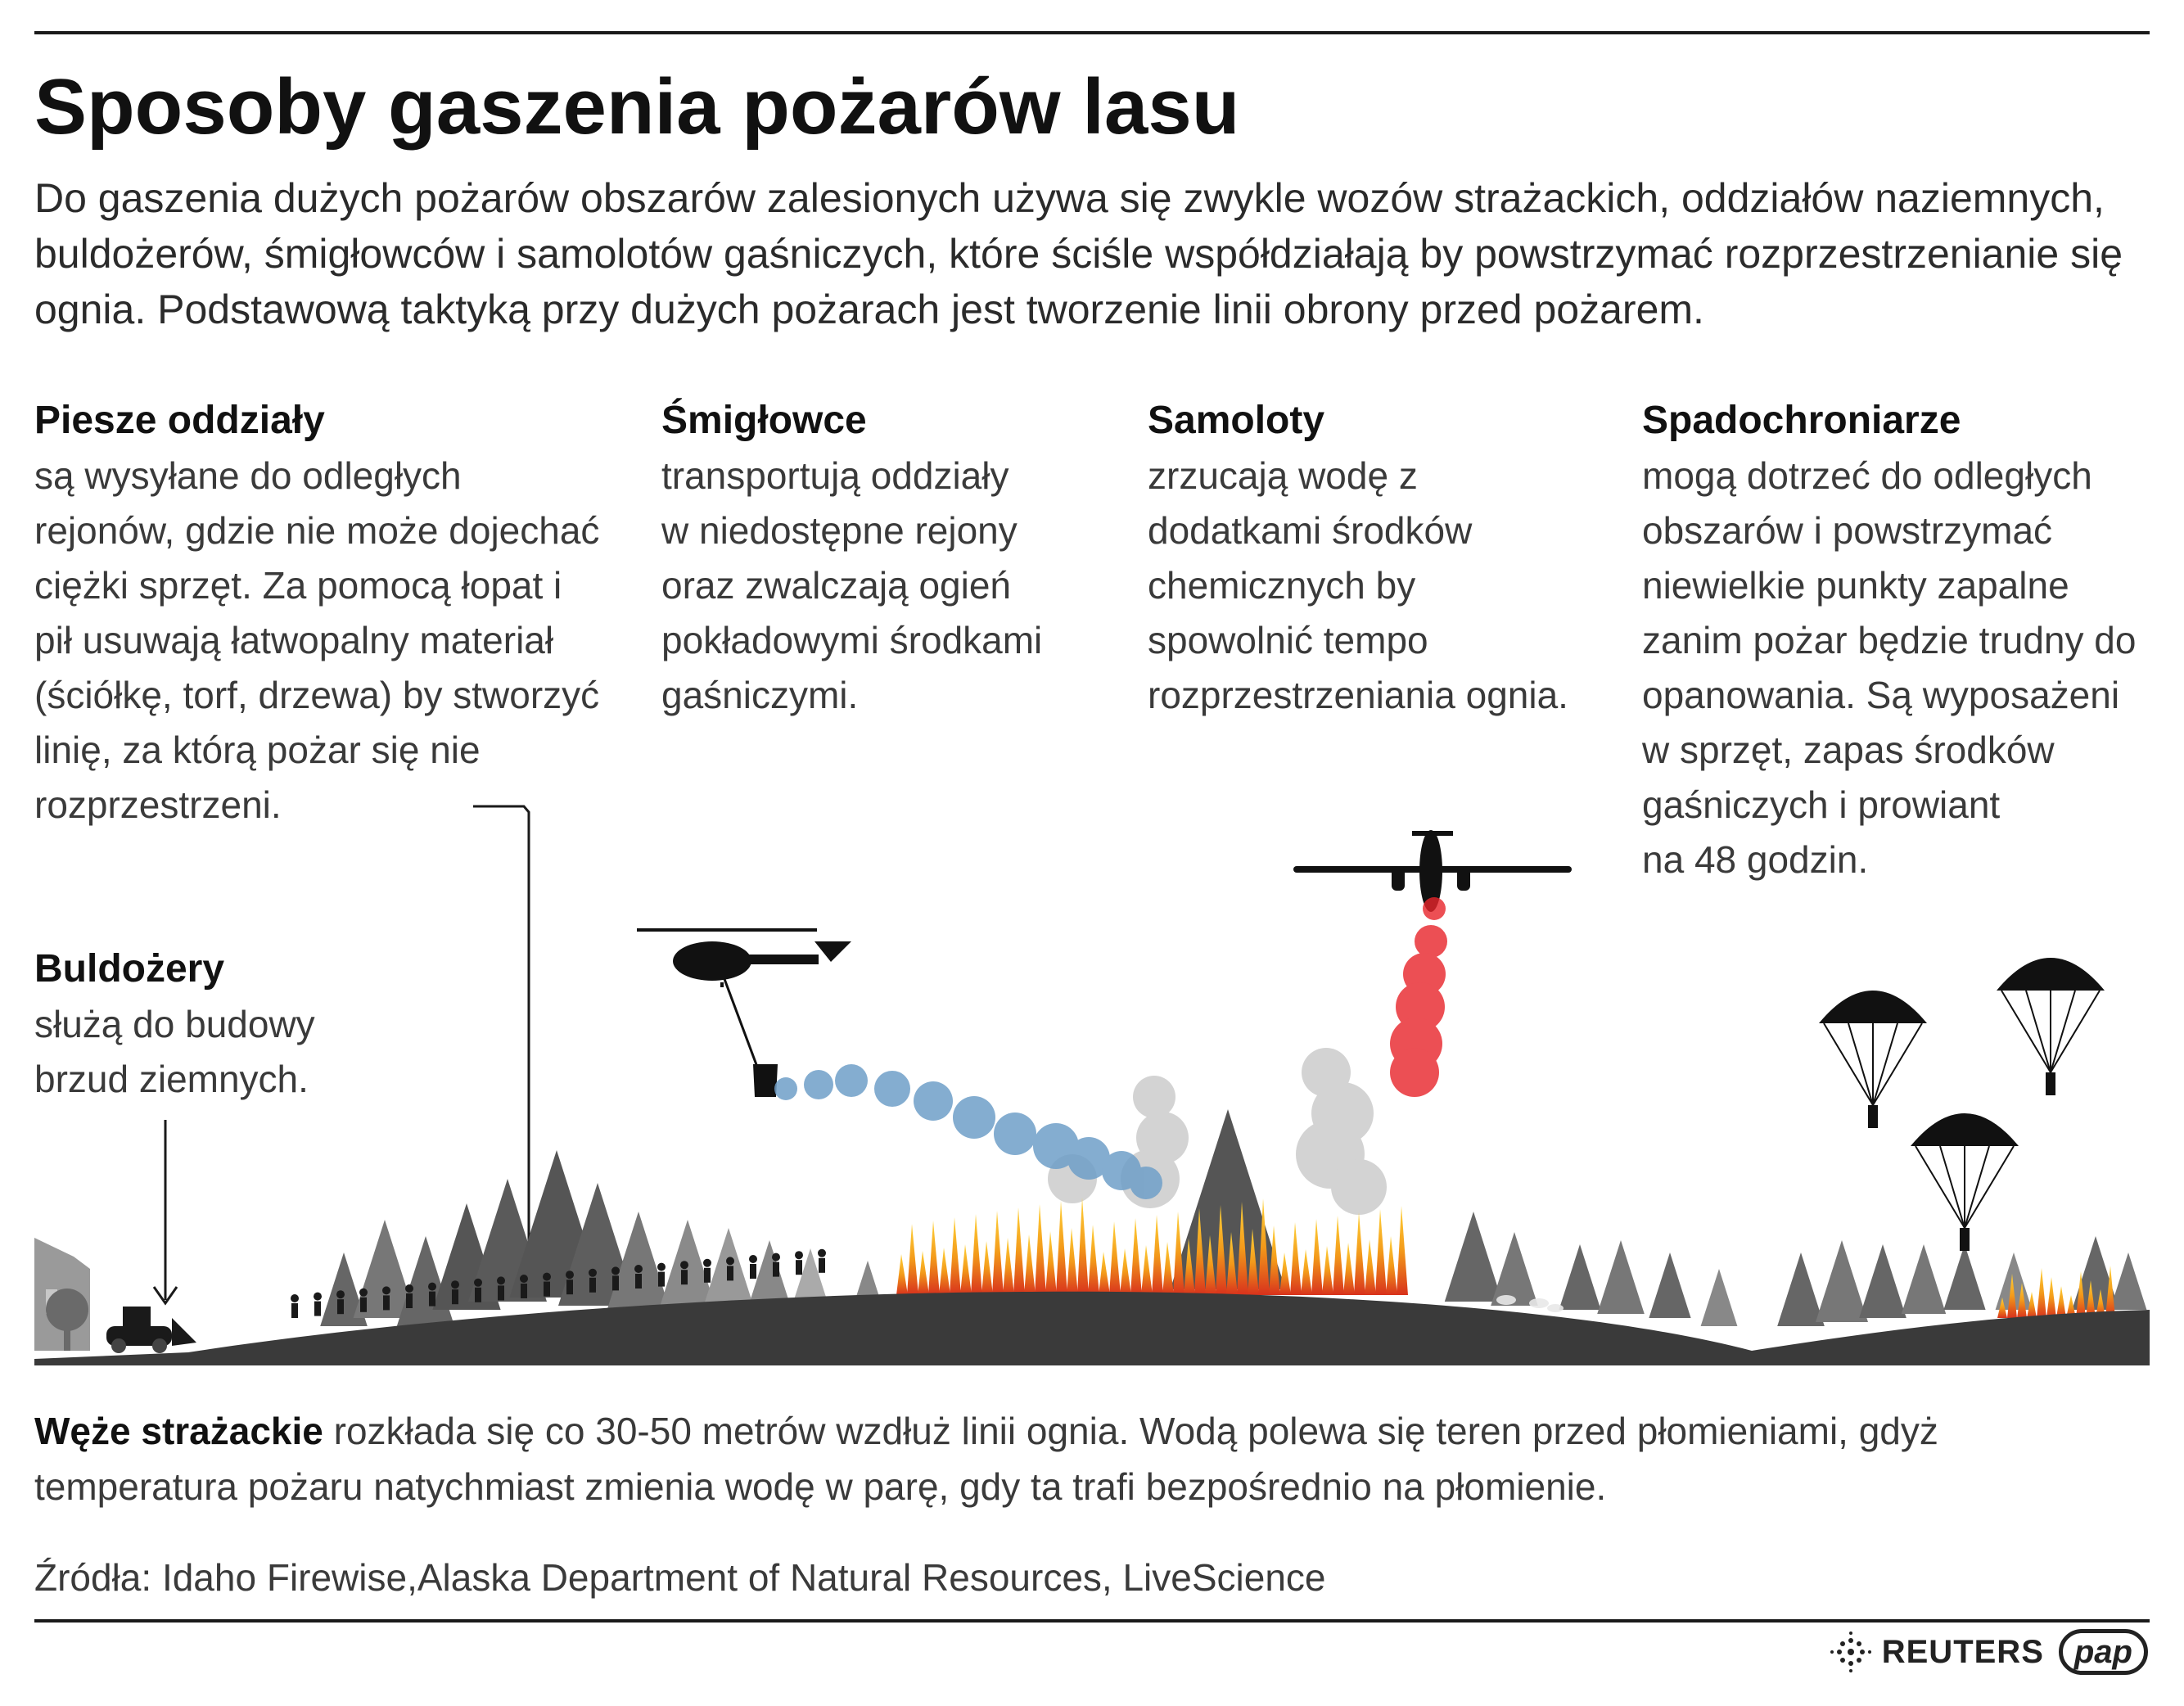 The image size is (2184, 1706). Describe the element at coordinates (178, 1431) in the screenshot. I see `hoses-heading: Węże strażackie` at that location.